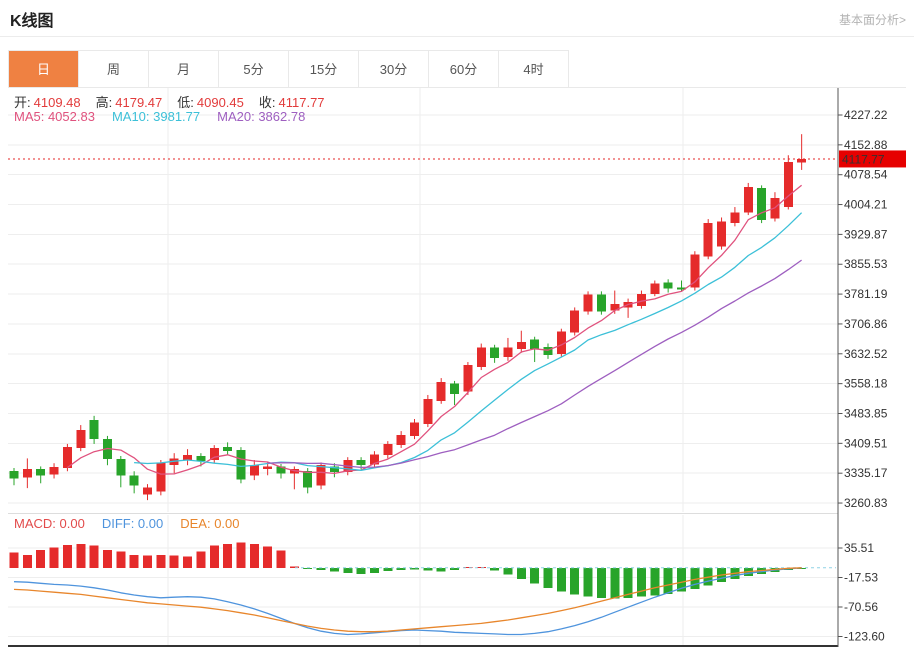 This screenshot has width=914, height=649. I want to click on ohlc-legend: 开: 4109.48 高: 4179.47 低: 4090.45 收: 4117.77, so click(177, 101).